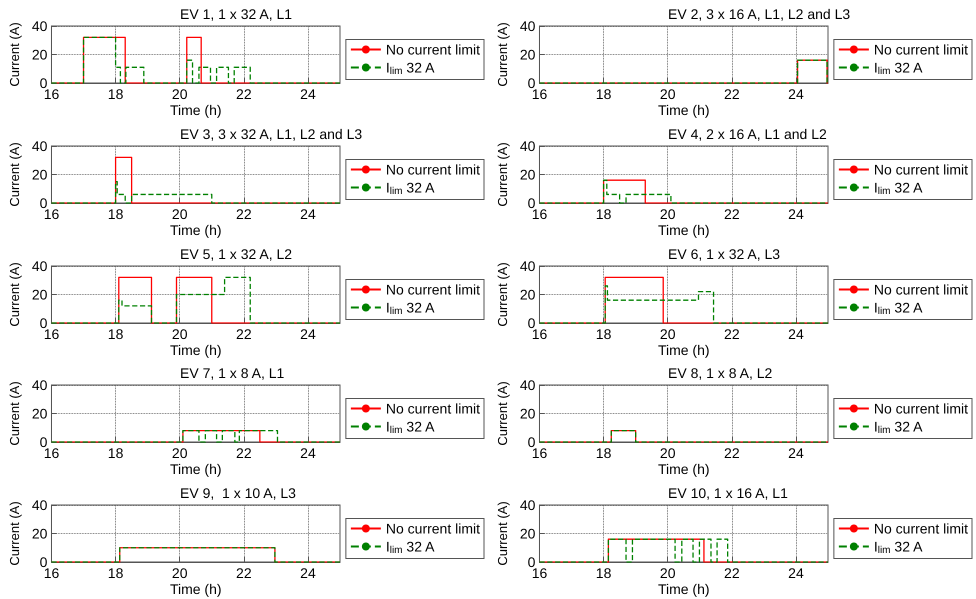  What do you see at coordinates (271, 134) in the screenshot?
I see `chart-title: EV 3, 3 x 32 A, L1, L2 and L3` at bounding box center [271, 134].